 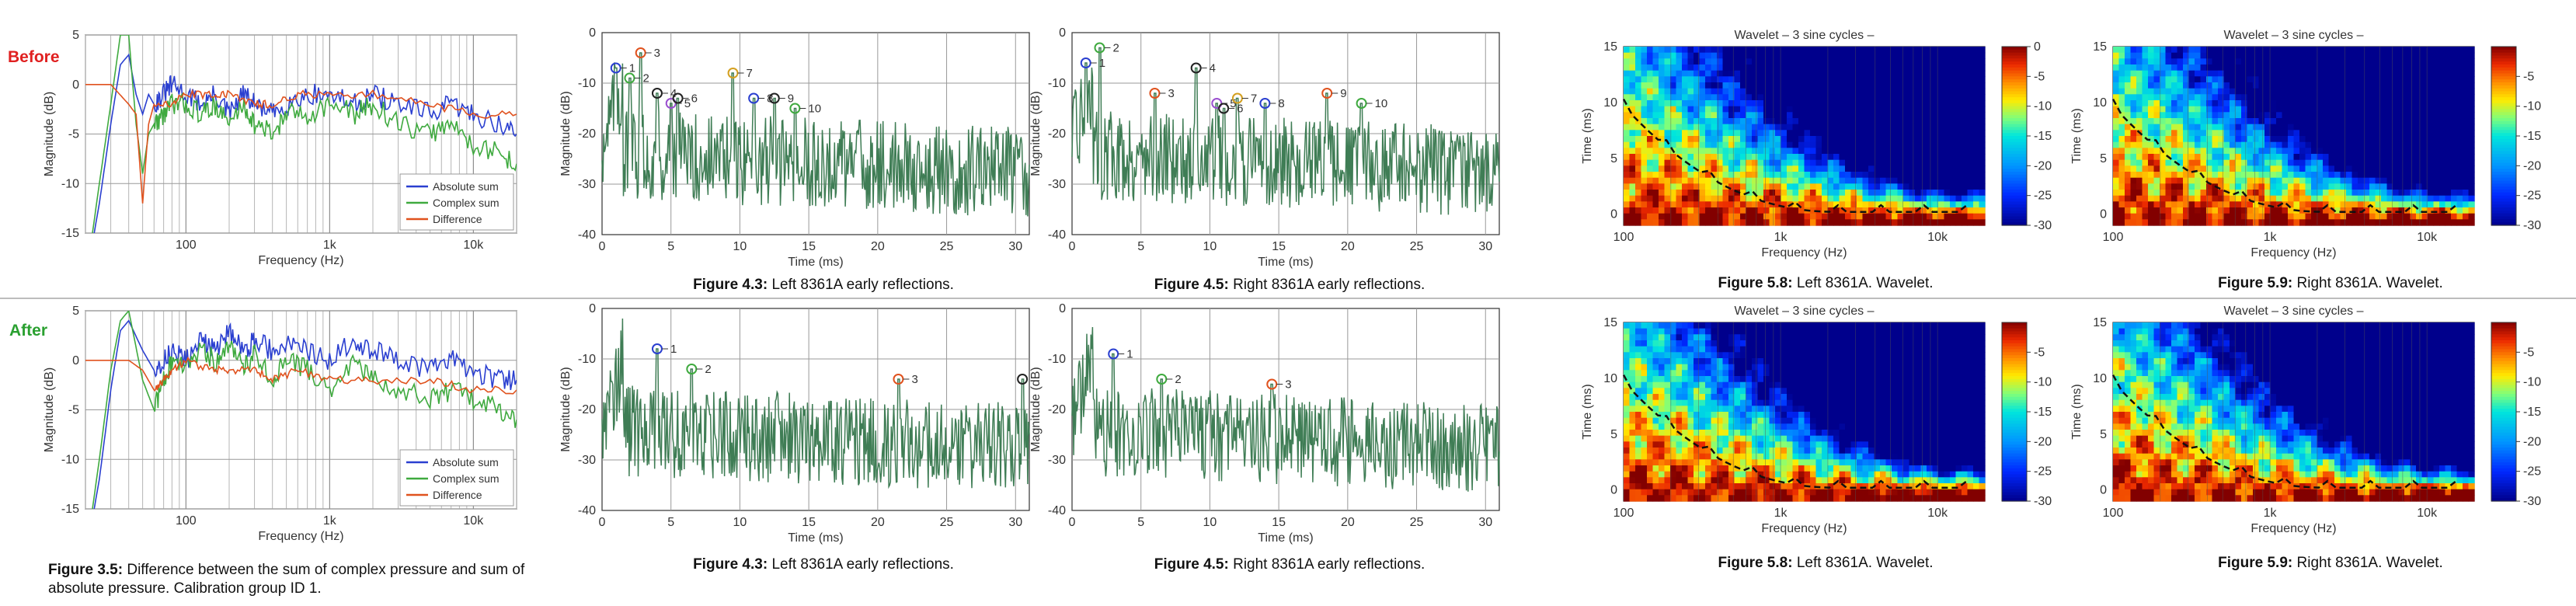 What do you see at coordinates (1610, 47) in the screenshot?
I see `y-tick-label: 15` at bounding box center [1610, 47].